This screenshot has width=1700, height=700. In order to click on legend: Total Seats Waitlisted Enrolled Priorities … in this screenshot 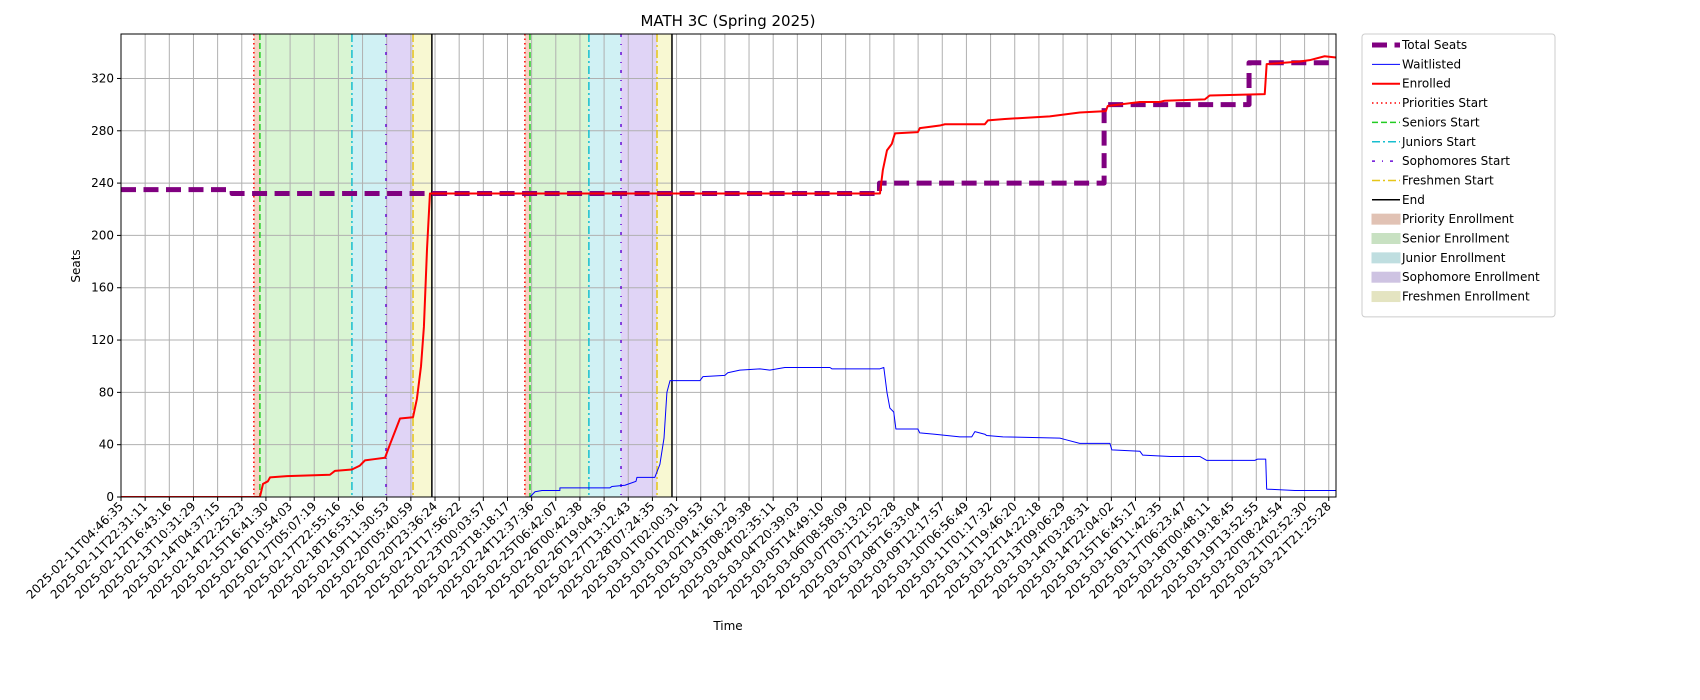, I will do `click(1458, 175)`.